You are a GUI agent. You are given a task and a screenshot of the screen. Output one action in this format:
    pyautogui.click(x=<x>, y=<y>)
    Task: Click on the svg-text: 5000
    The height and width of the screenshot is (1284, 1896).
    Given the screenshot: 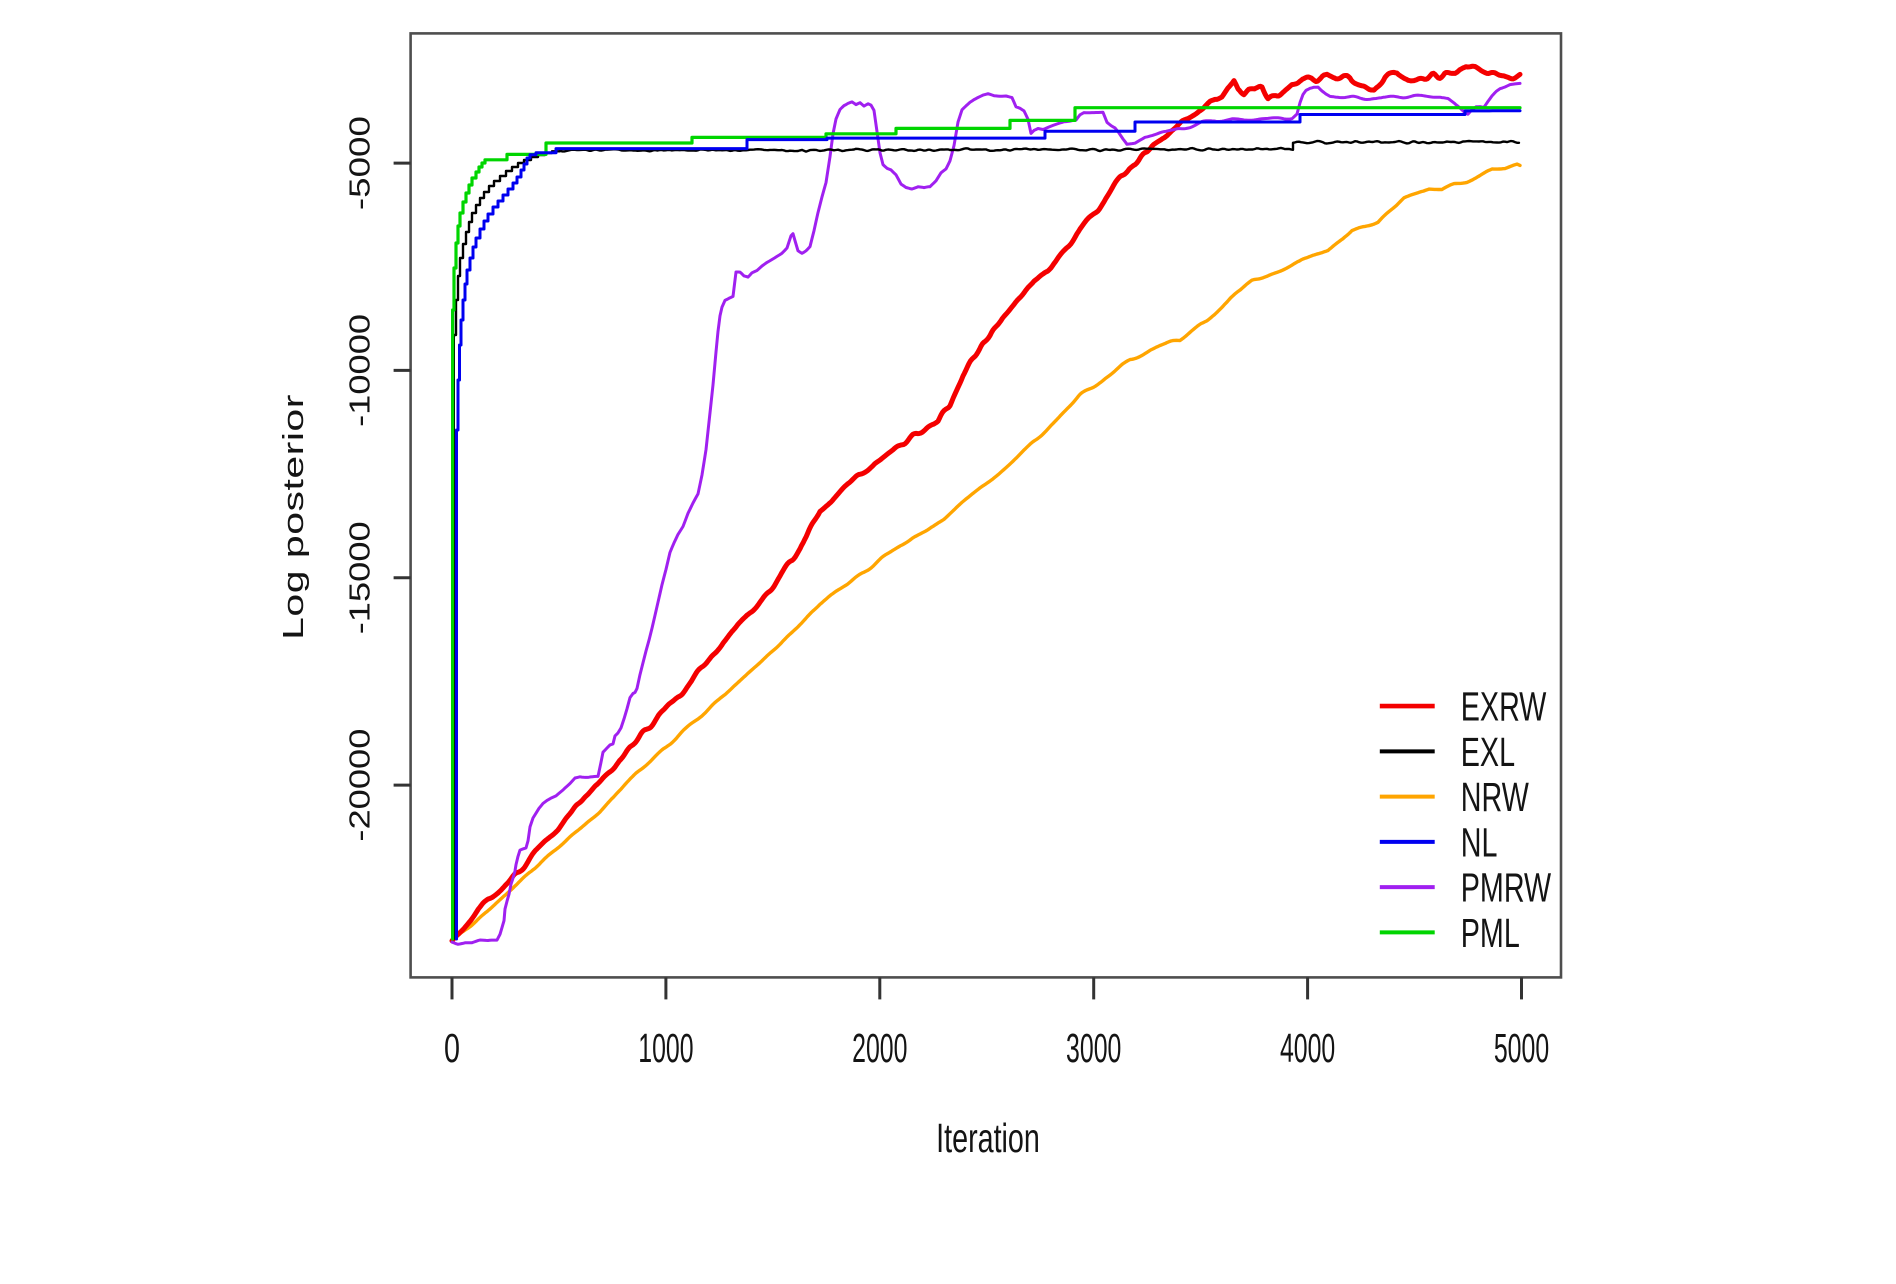 What is the action you would take?
    pyautogui.click(x=1521, y=1048)
    